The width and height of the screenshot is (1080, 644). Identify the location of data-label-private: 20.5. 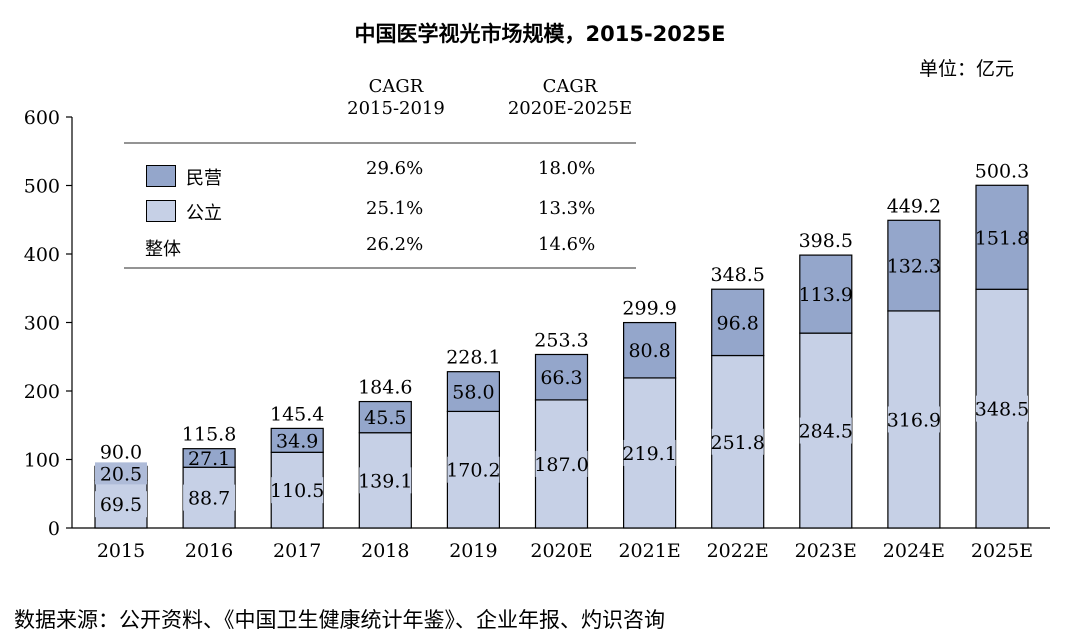
(121, 474).